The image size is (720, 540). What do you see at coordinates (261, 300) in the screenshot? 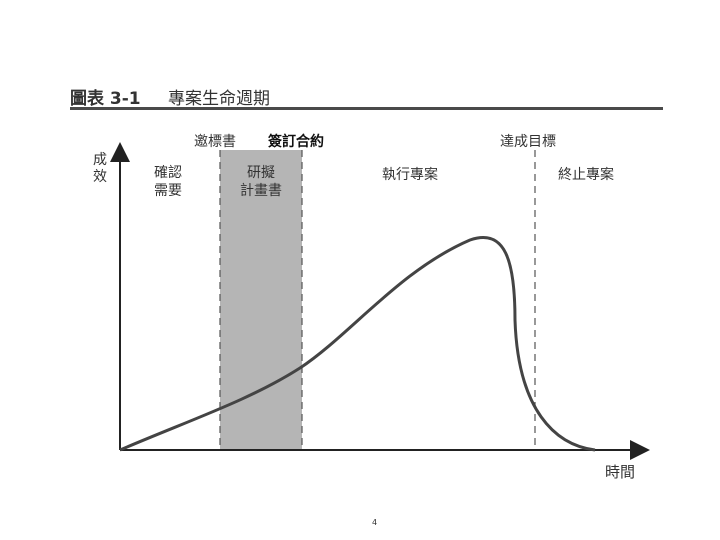
I see `planning-phase-band` at bounding box center [261, 300].